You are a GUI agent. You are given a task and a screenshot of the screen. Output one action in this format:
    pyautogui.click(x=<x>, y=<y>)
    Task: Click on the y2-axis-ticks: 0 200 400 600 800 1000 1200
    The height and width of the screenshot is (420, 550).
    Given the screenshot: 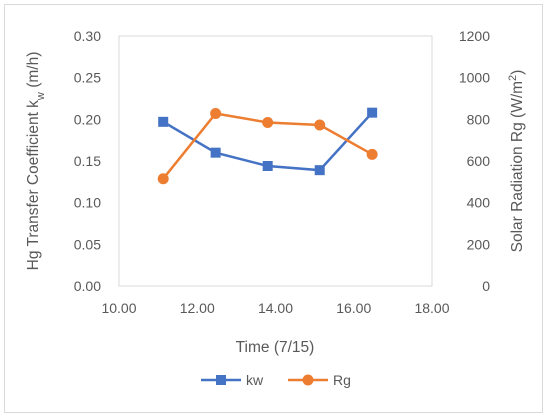 What is the action you would take?
    pyautogui.click(x=474, y=161)
    